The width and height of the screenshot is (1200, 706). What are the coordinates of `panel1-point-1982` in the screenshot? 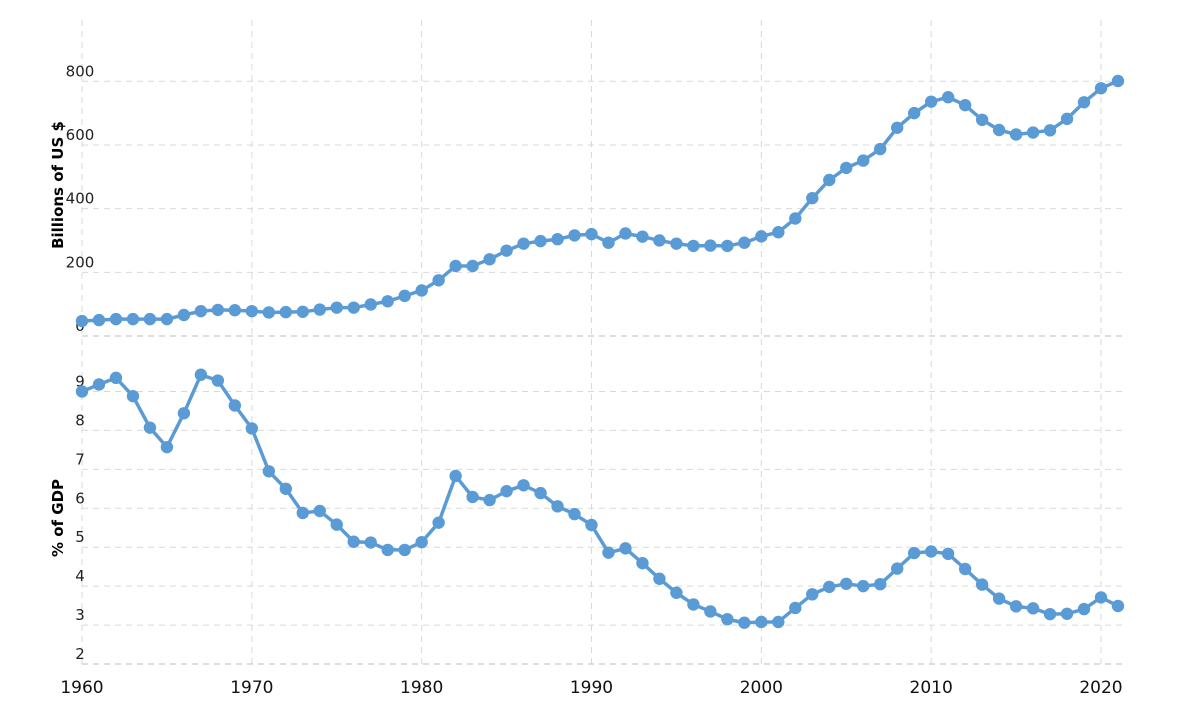 It's located at (455, 476).